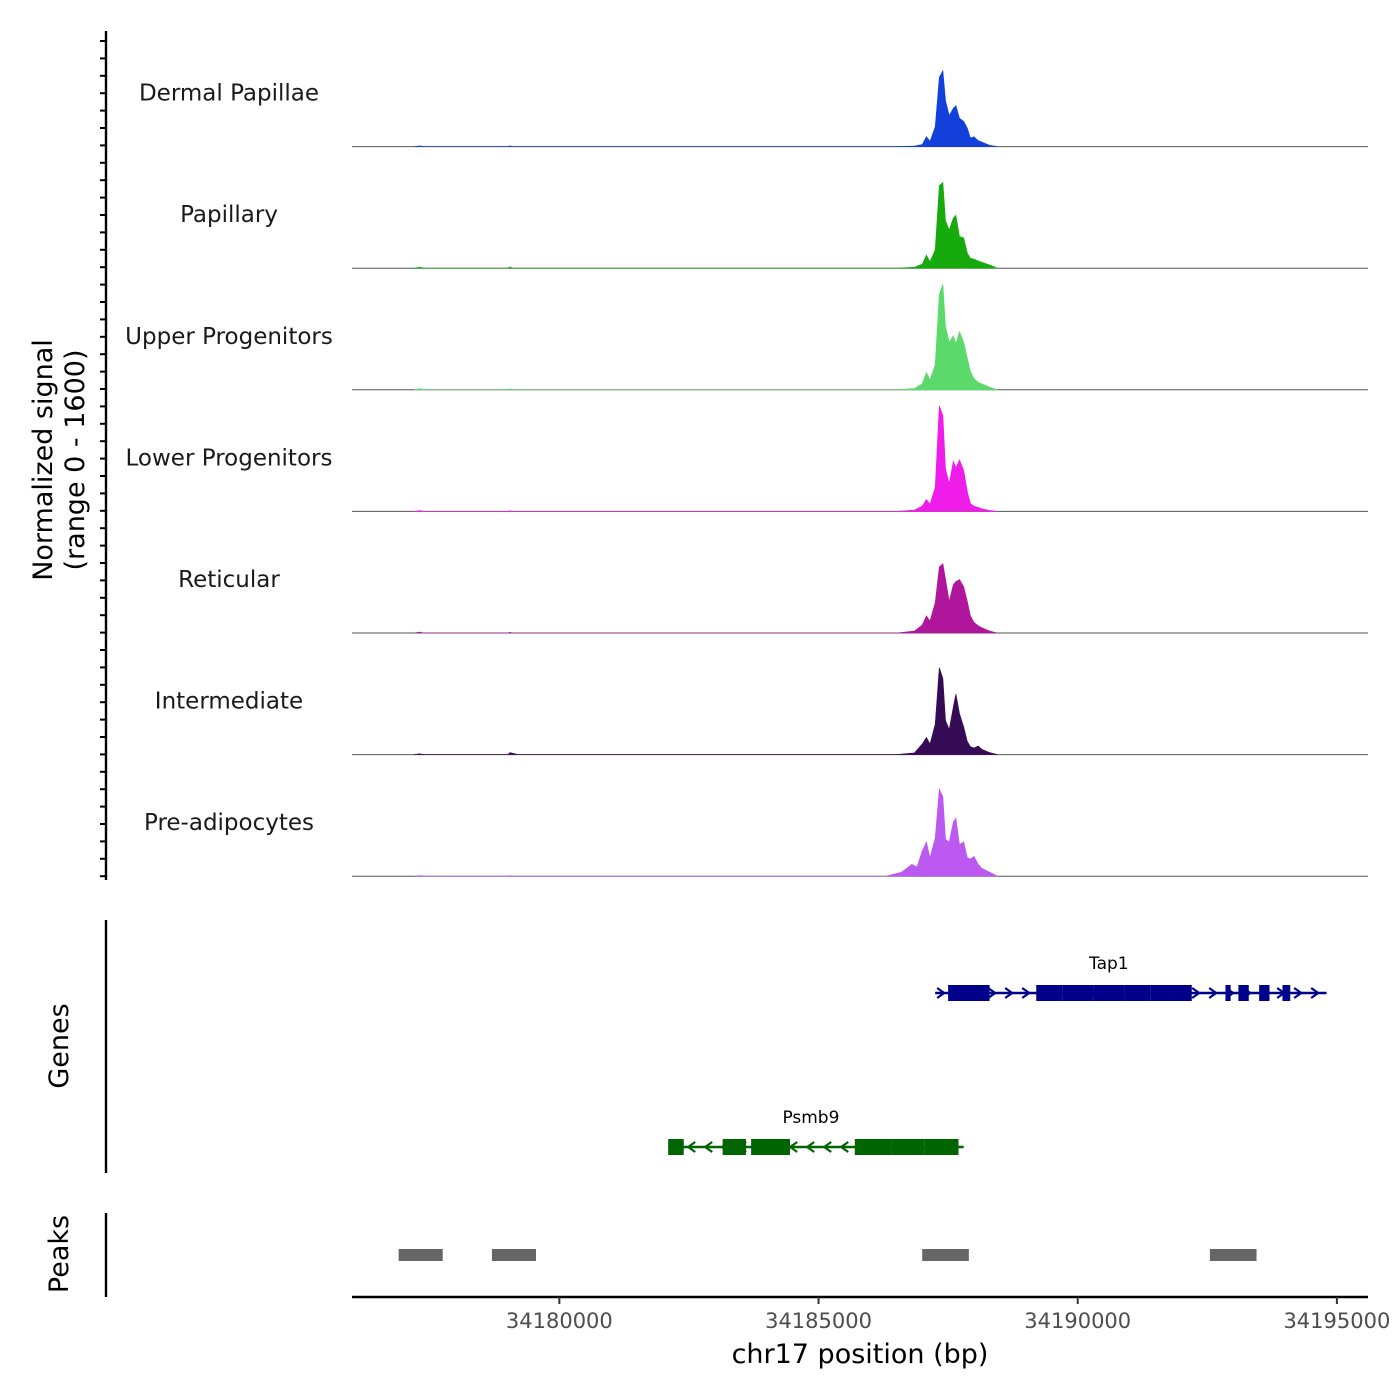 The height and width of the screenshot is (1400, 1400). What do you see at coordinates (229, 215) in the screenshot?
I see `track-label: Papillary` at bounding box center [229, 215].